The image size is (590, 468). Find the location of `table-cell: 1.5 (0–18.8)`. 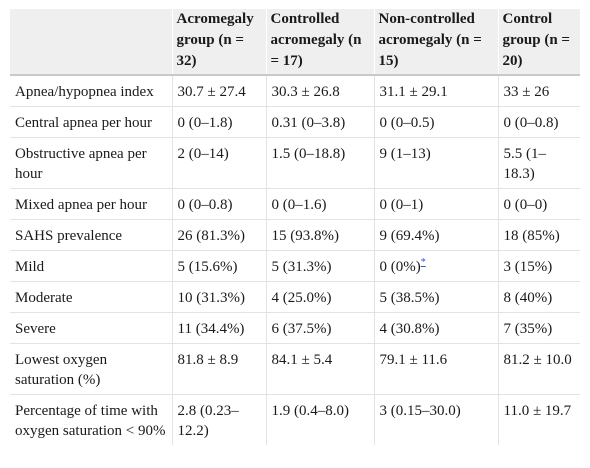

table-cell: 1.5 (0–18.8) is located at coordinates (319, 163).